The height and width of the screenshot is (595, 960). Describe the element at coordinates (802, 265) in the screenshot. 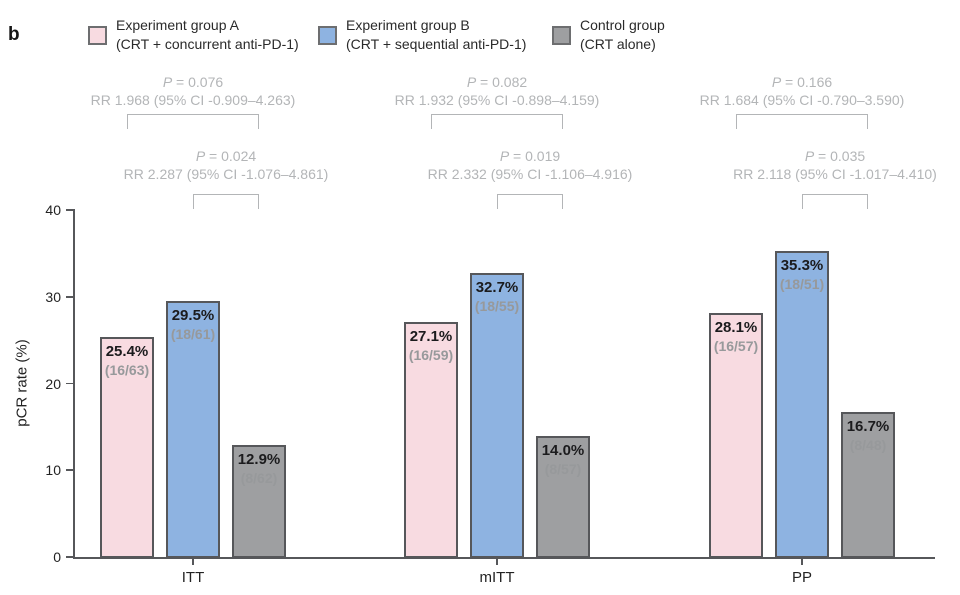

I see `bar-value-label: 35.3%` at that location.